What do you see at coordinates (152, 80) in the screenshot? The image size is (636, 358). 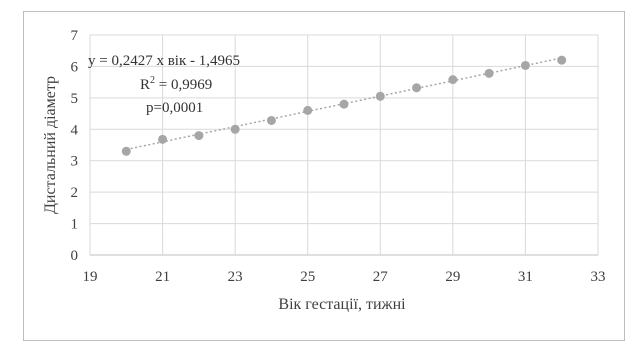 I see `r-squared-exponent: 2` at bounding box center [152, 80].